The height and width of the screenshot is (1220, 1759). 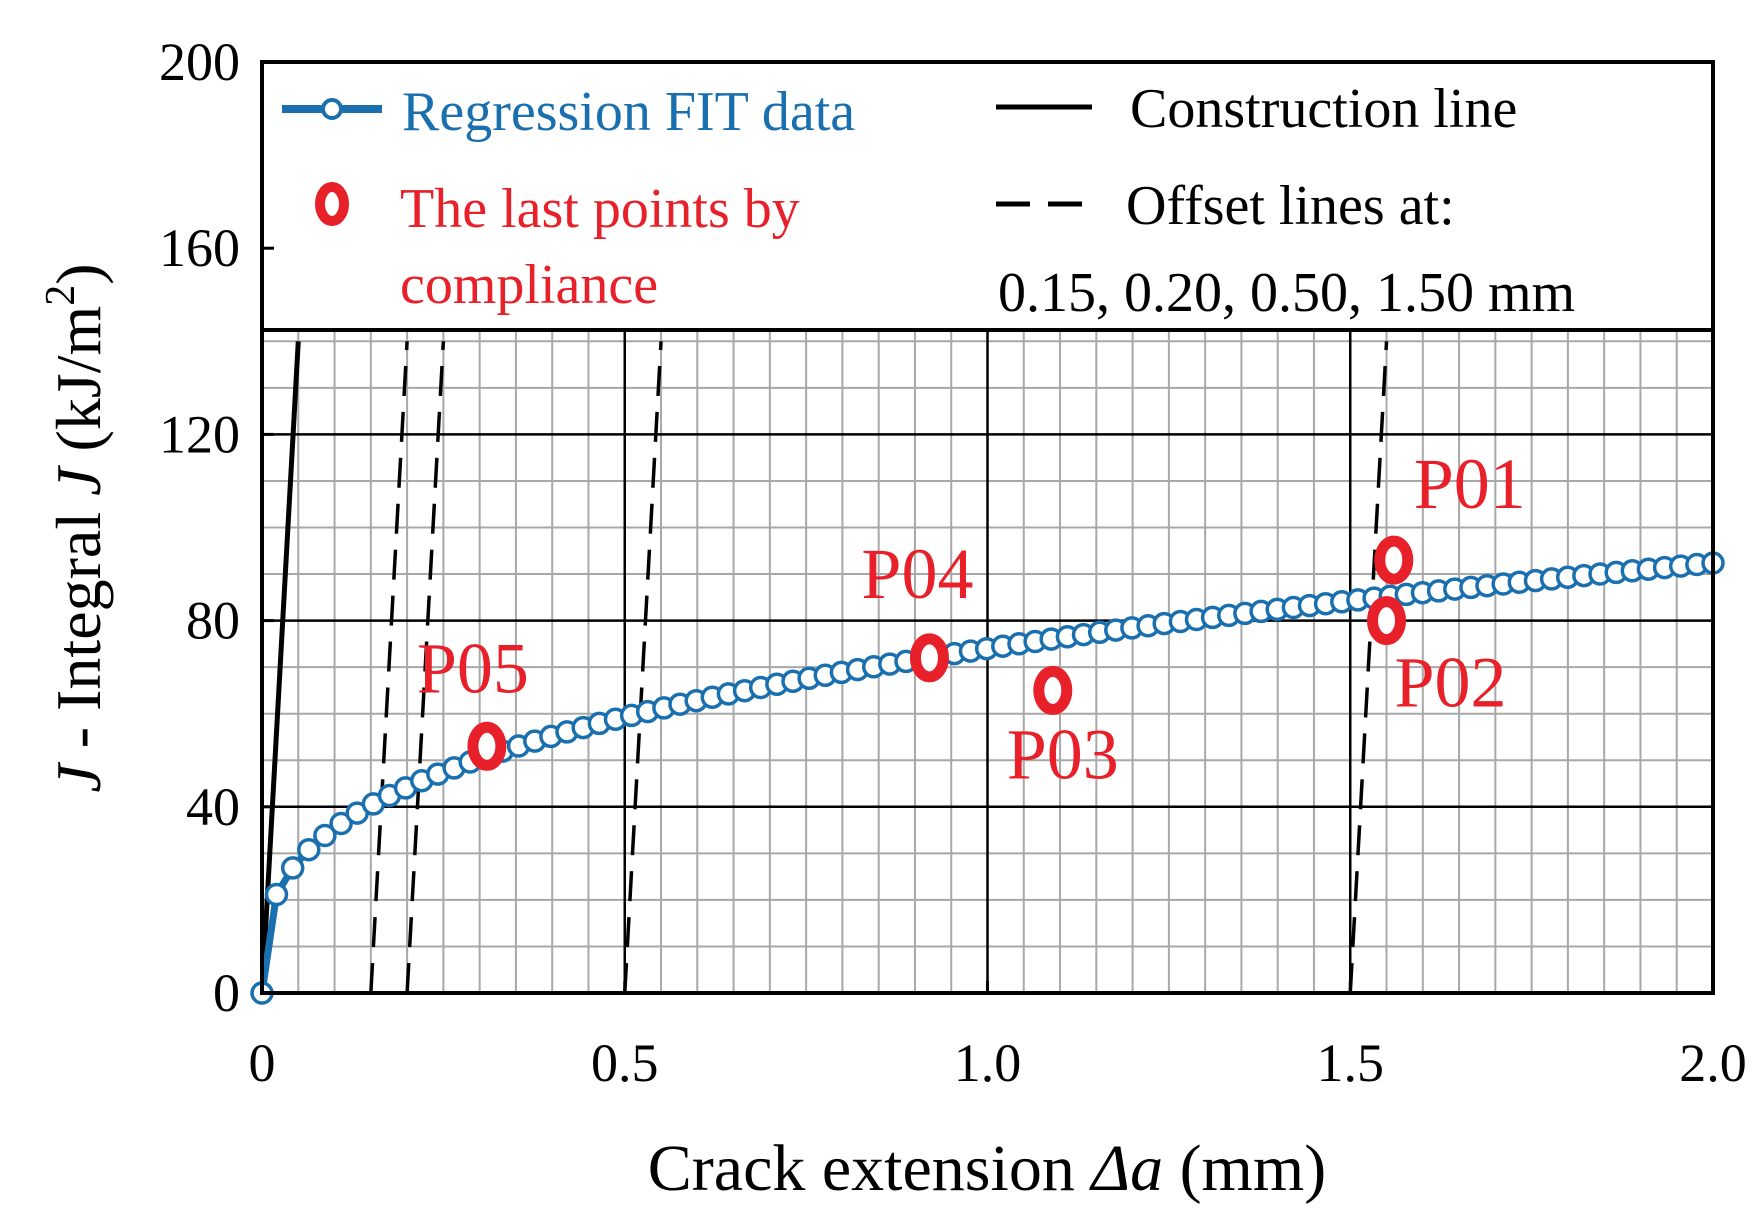 What do you see at coordinates (1286, 293) in the screenshot?
I see `legend-offset-values: 0.15, 0.20, 0.50, 1.50 mm` at bounding box center [1286, 293].